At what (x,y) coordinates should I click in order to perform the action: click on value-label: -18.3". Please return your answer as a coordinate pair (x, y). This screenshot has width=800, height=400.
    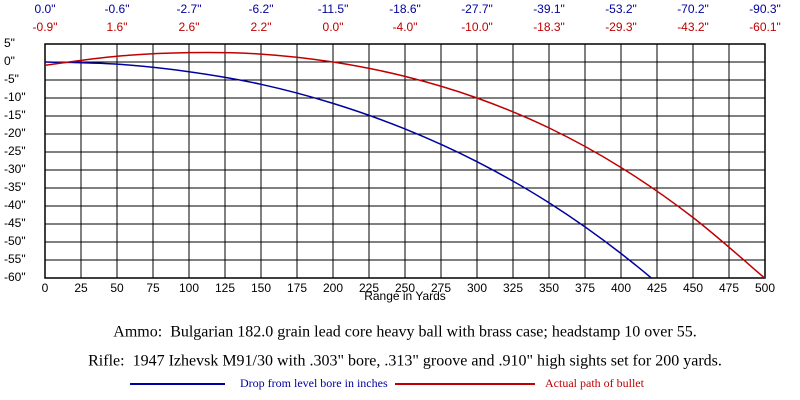
    Looking at the image, I should click on (549, 27).